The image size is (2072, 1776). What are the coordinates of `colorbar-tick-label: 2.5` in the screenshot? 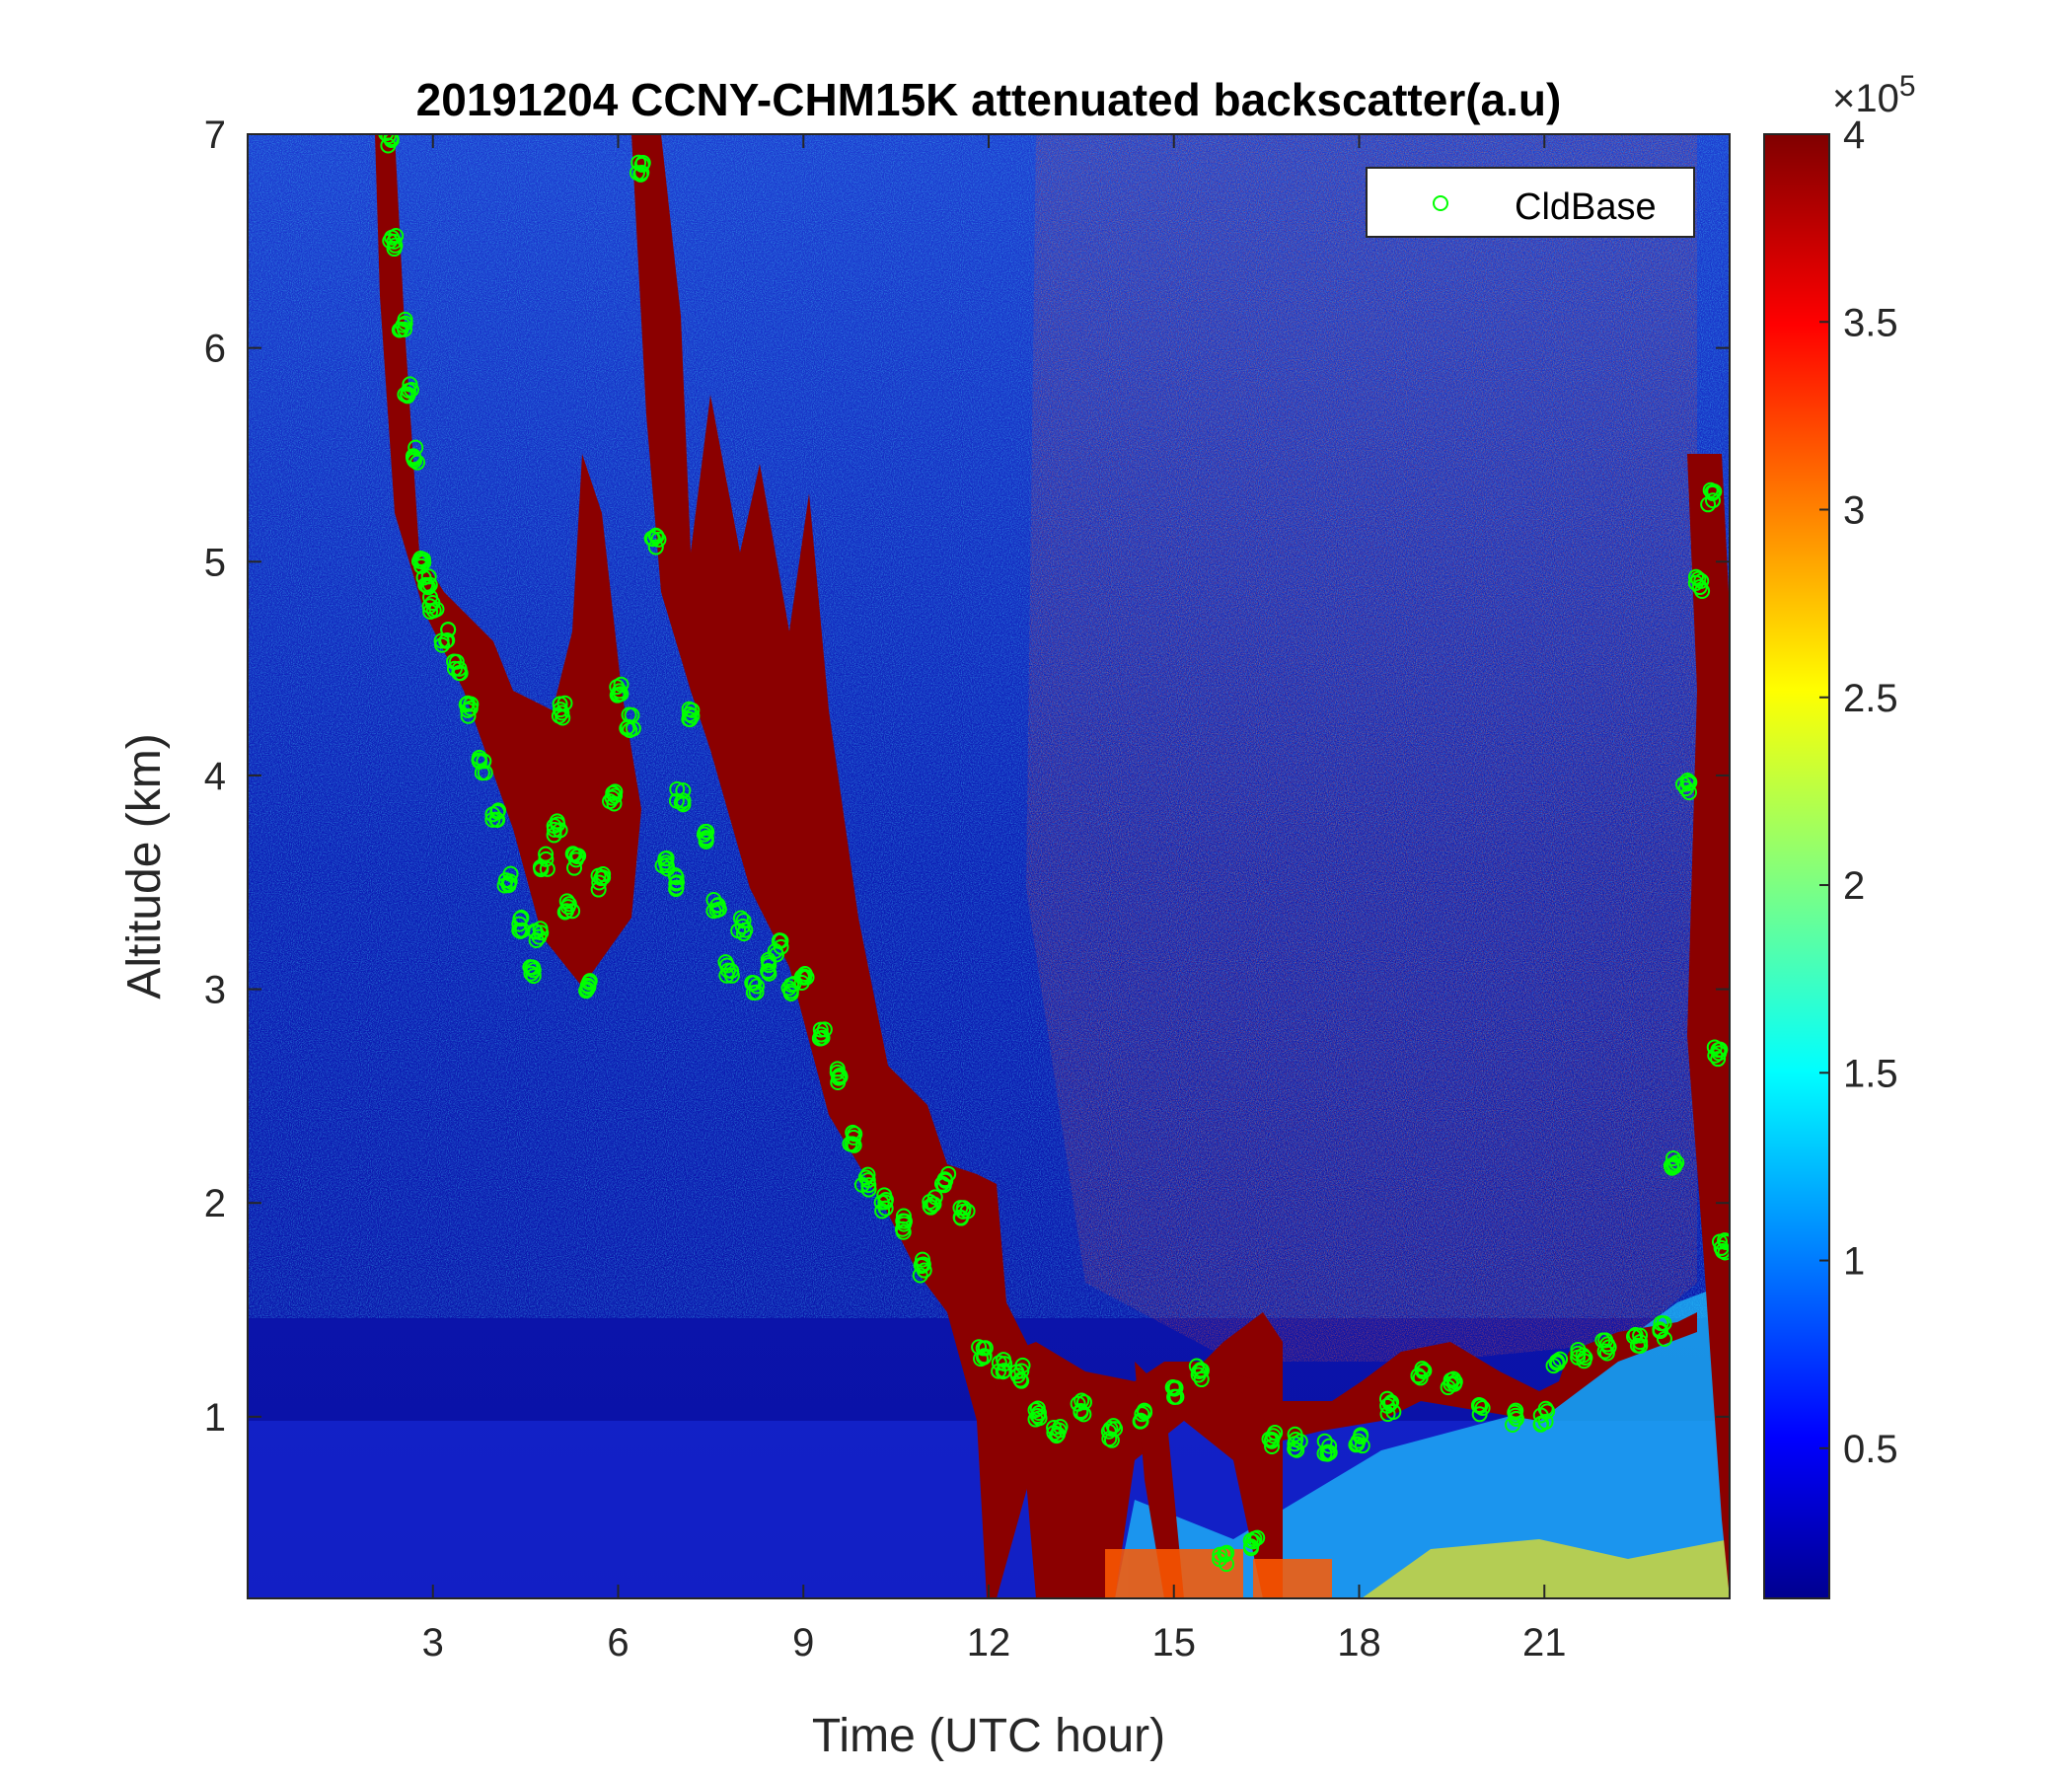 It's located at (1870, 699).